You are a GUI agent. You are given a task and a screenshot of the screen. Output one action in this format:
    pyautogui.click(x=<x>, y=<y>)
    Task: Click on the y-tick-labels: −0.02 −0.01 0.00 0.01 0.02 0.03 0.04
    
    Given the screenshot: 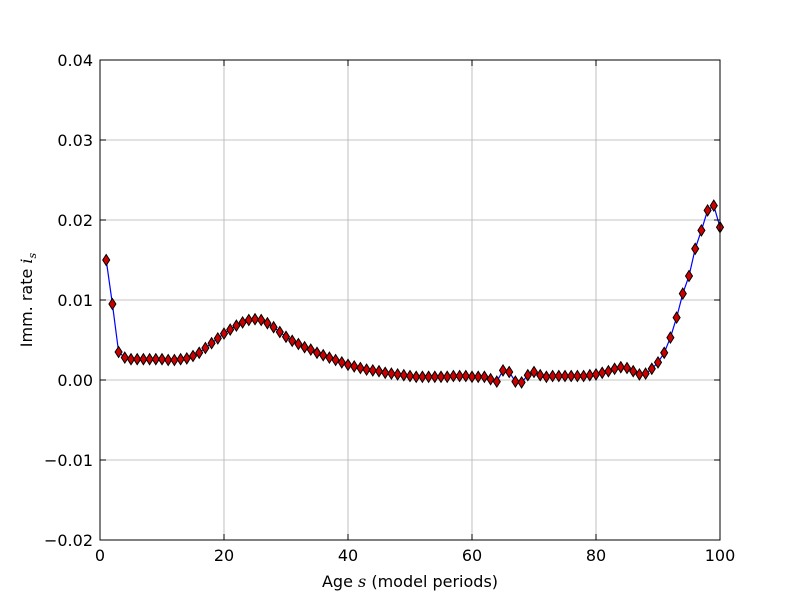 What is the action you would take?
    pyautogui.click(x=68, y=300)
    